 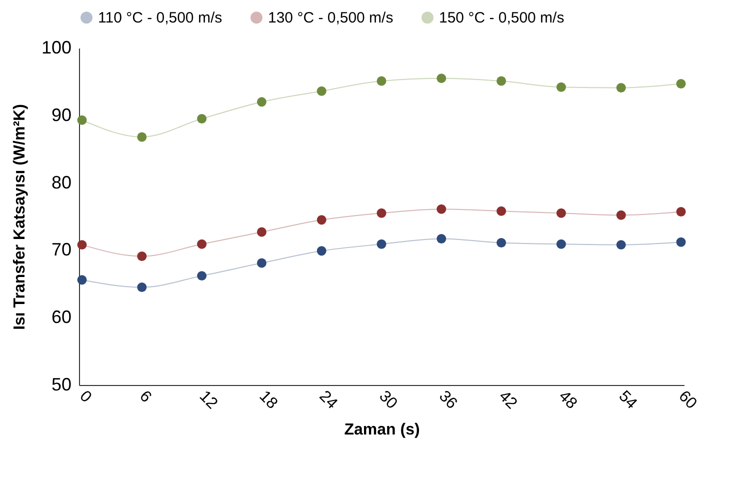 What do you see at coordinates (61, 114) in the screenshot?
I see `y-tick-label: 90` at bounding box center [61, 114].